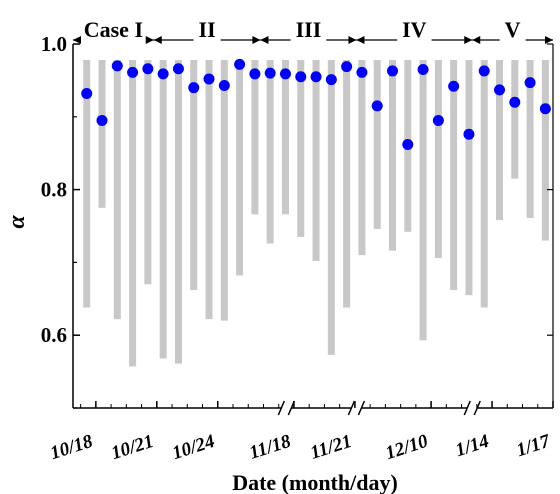  I want to click on x-tick-label: 10/24, so click(194, 447).